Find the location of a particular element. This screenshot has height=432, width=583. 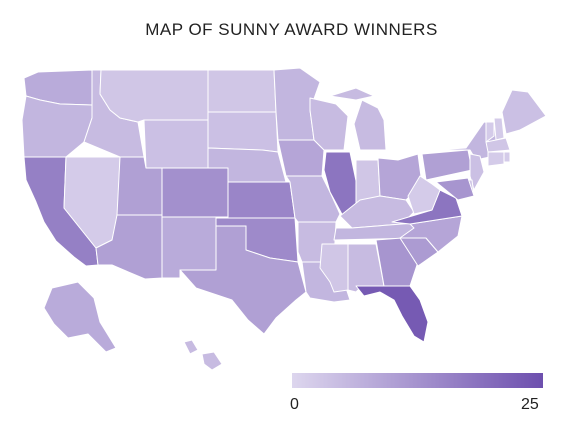

state-co is located at coordinates (195, 192).